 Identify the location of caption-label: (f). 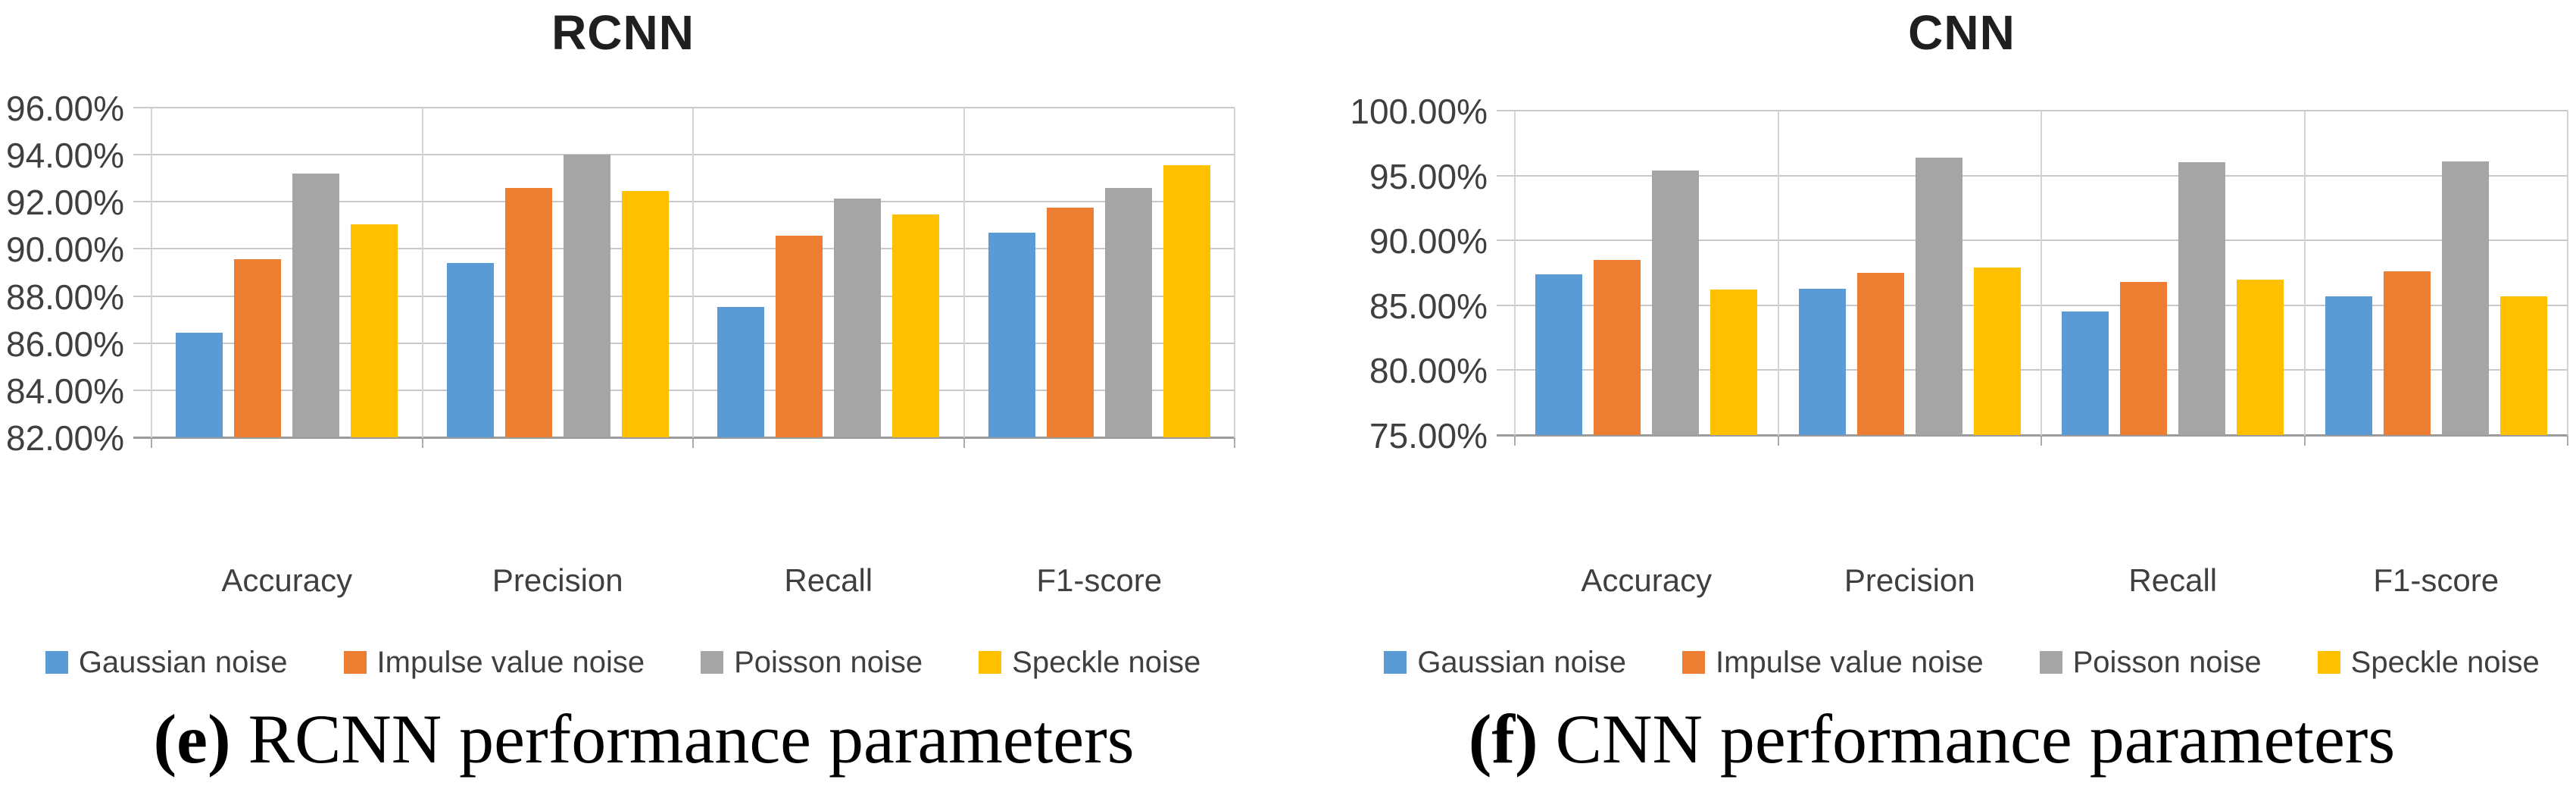
(1503, 739).